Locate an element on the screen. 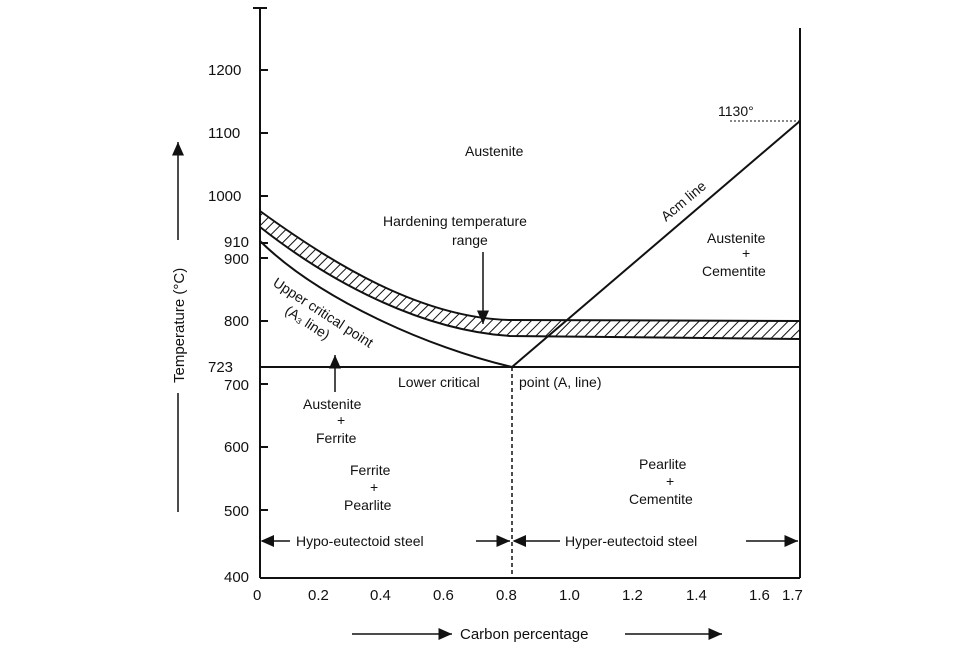 This screenshot has width=979, height=656. label-austenite-ferrite-2: + is located at coordinates (341, 420).